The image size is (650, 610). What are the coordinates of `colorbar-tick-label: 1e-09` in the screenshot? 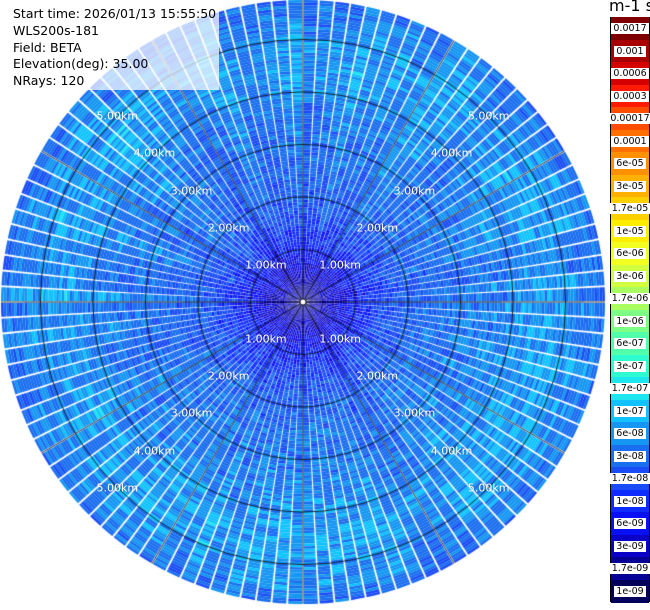 It's located at (630, 591).